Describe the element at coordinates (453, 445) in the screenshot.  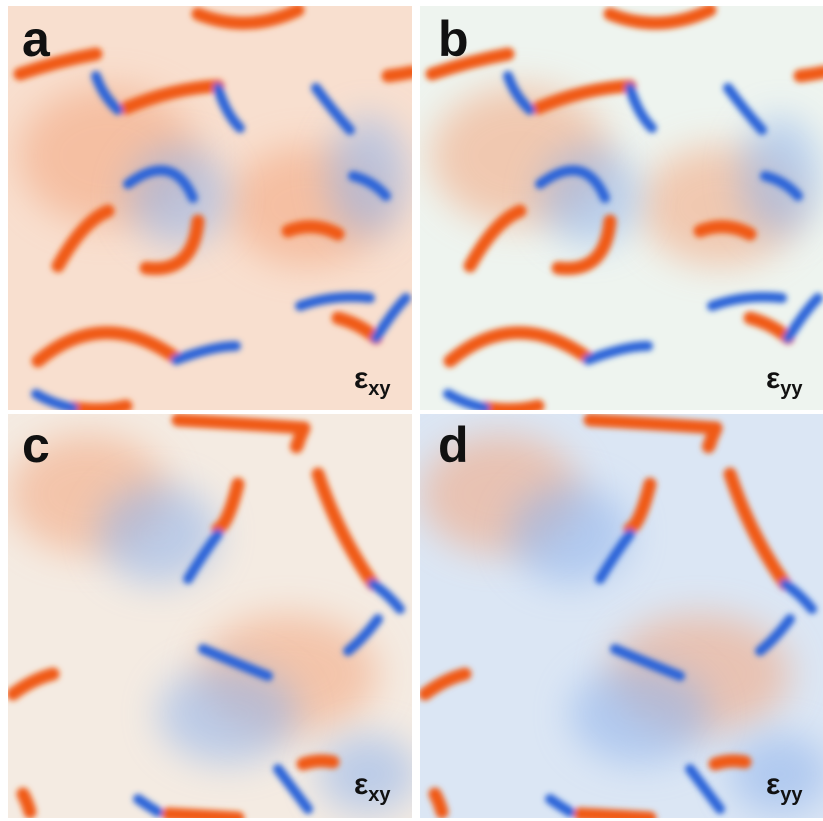
I see `panel-label: d` at that location.